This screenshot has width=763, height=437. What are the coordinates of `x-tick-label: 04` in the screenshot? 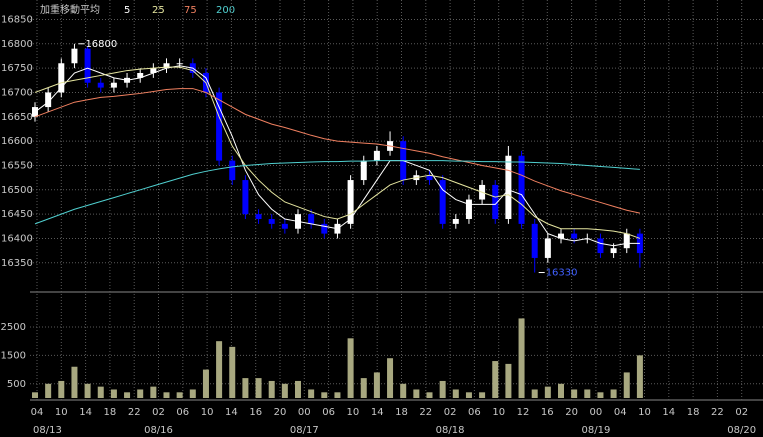 It's located at (37, 412).